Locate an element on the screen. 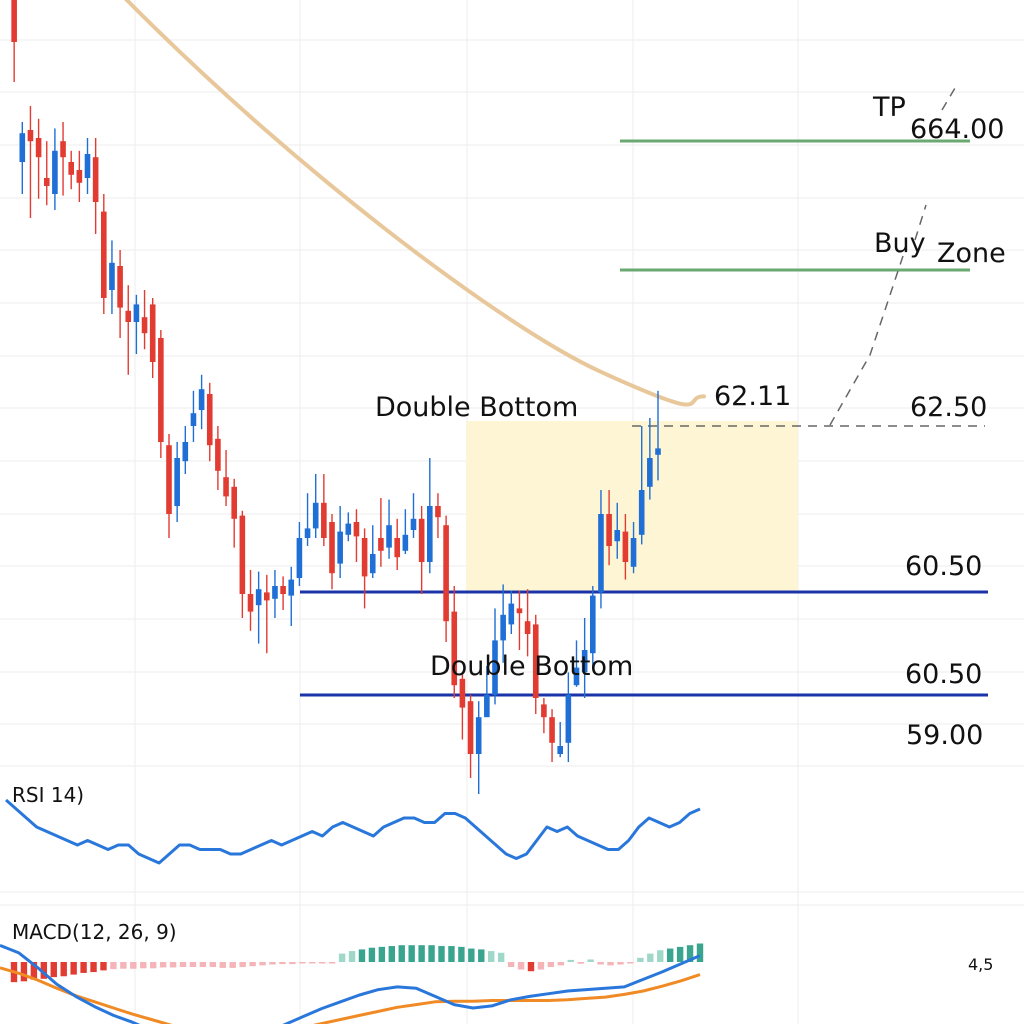 The image size is (1024, 1028). double-bottom-bottom-label: Double Bottom is located at coordinates (531, 666).